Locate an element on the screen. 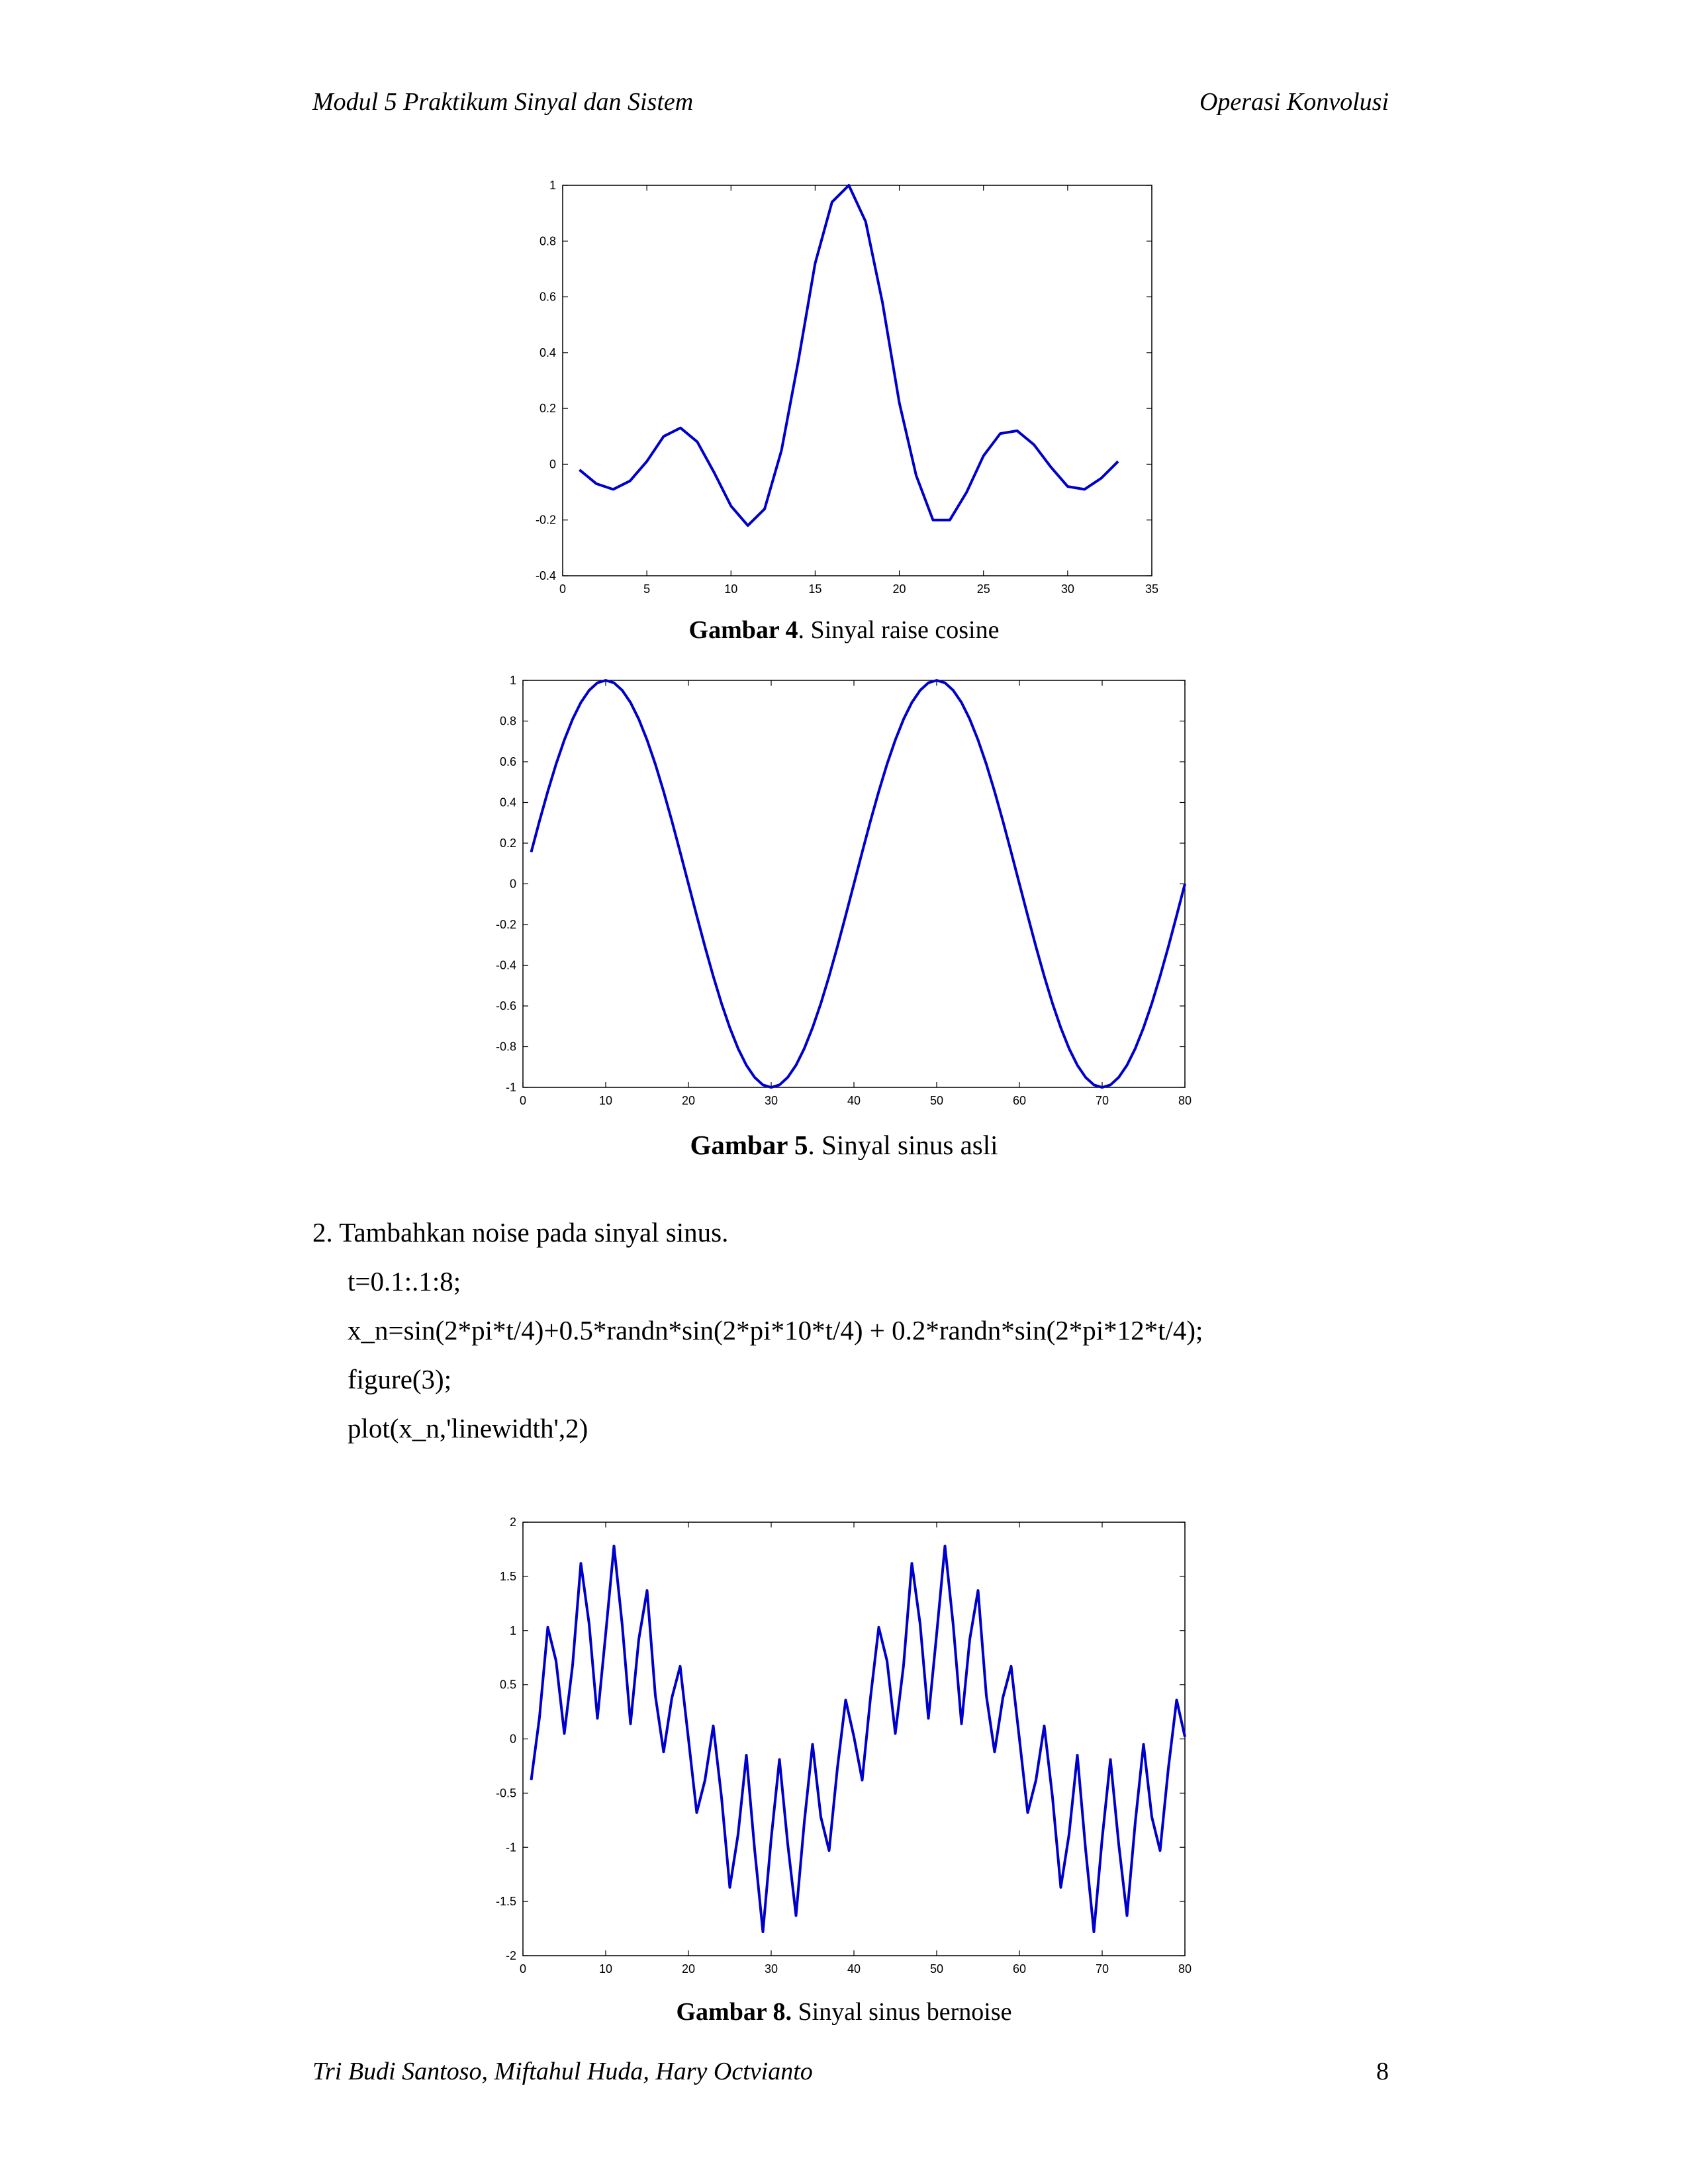 The height and width of the screenshot is (2184, 1688). figure-8-caption-text: Sinyal sinus bernoise is located at coordinates (902, 2012).